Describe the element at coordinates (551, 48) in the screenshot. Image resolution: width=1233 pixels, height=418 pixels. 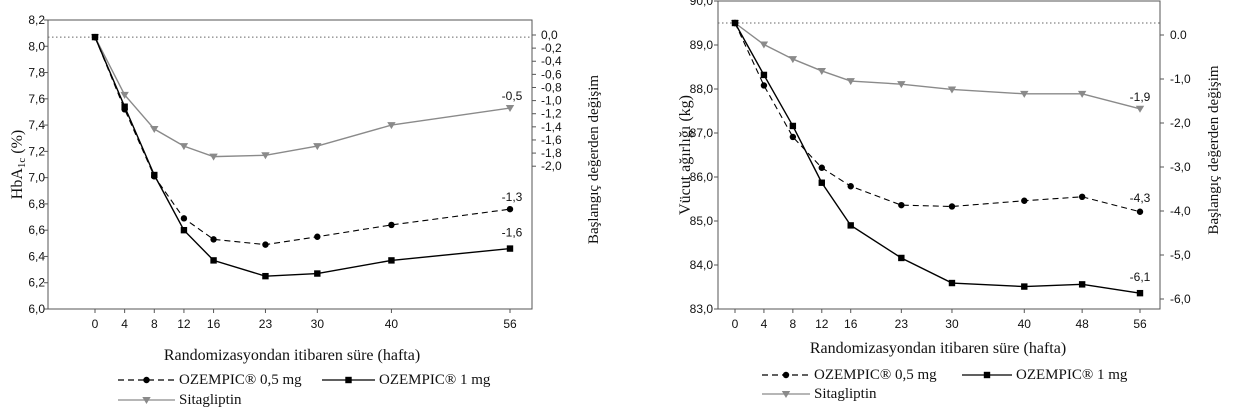
I see `y2-tick-label: -0,2` at that location.